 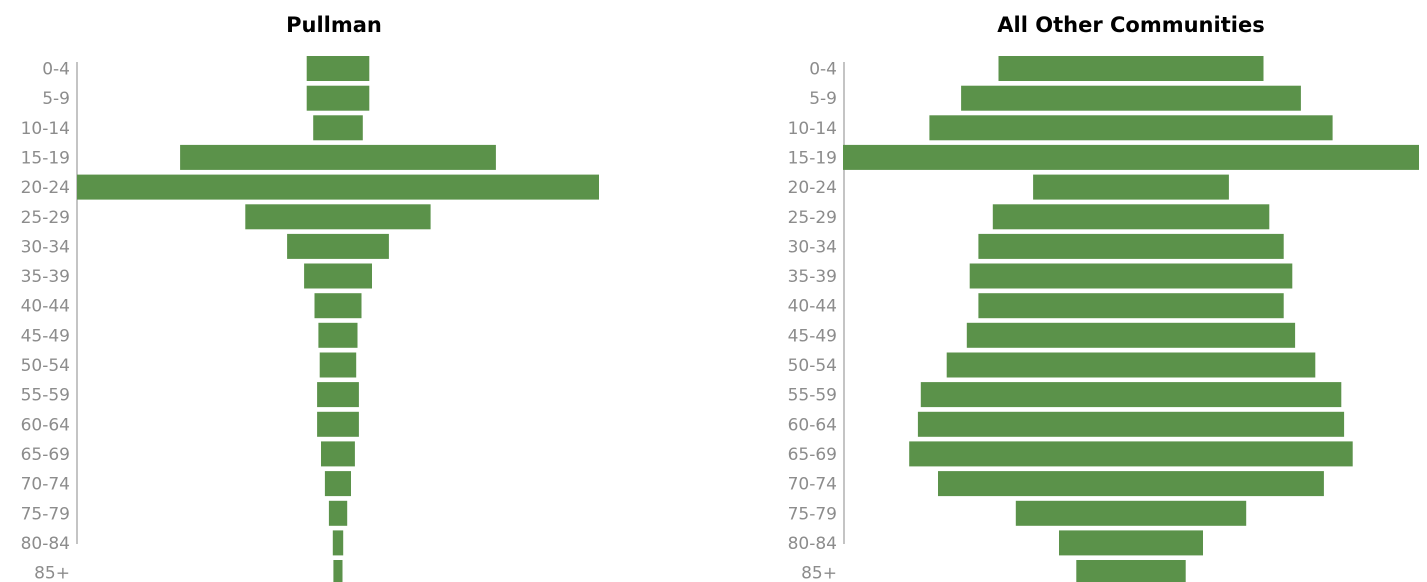 I want to click on chart-title: All Other Communities, so click(x=1130, y=25).